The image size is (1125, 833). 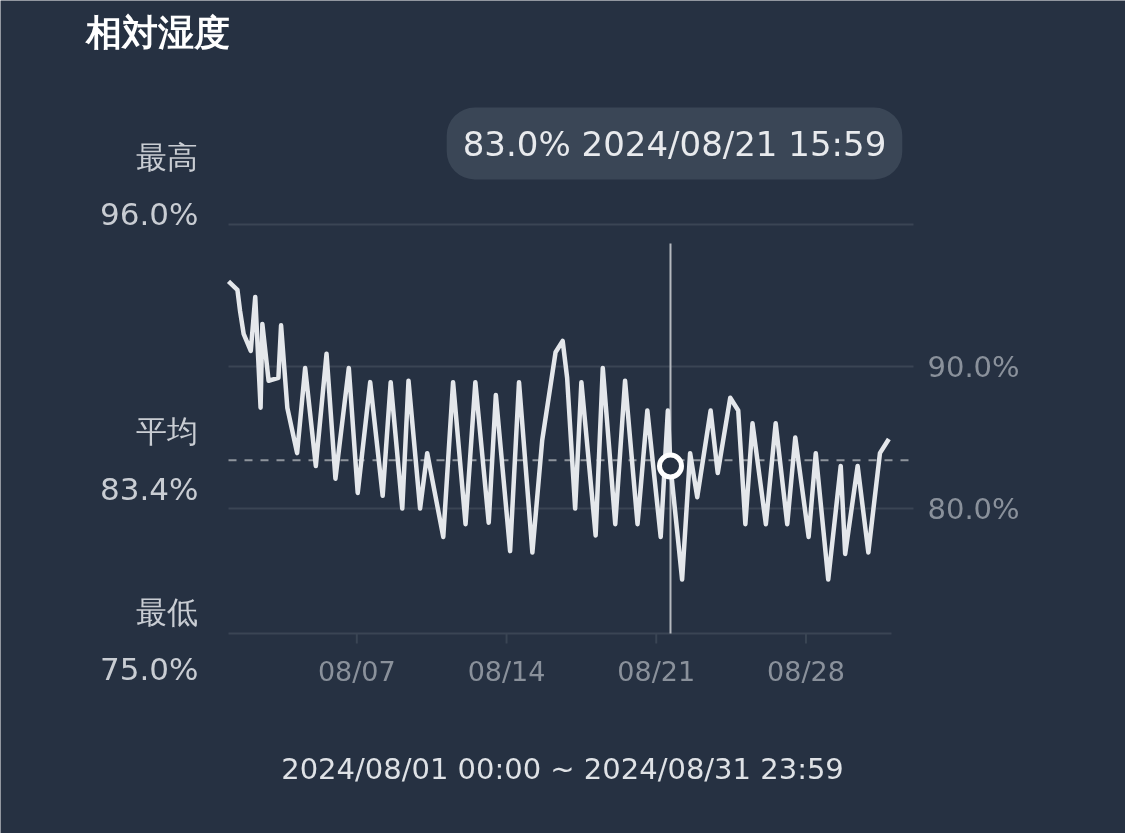 What do you see at coordinates (973, 508) in the screenshot?
I see `y-tick-label: 80.0%` at bounding box center [973, 508].